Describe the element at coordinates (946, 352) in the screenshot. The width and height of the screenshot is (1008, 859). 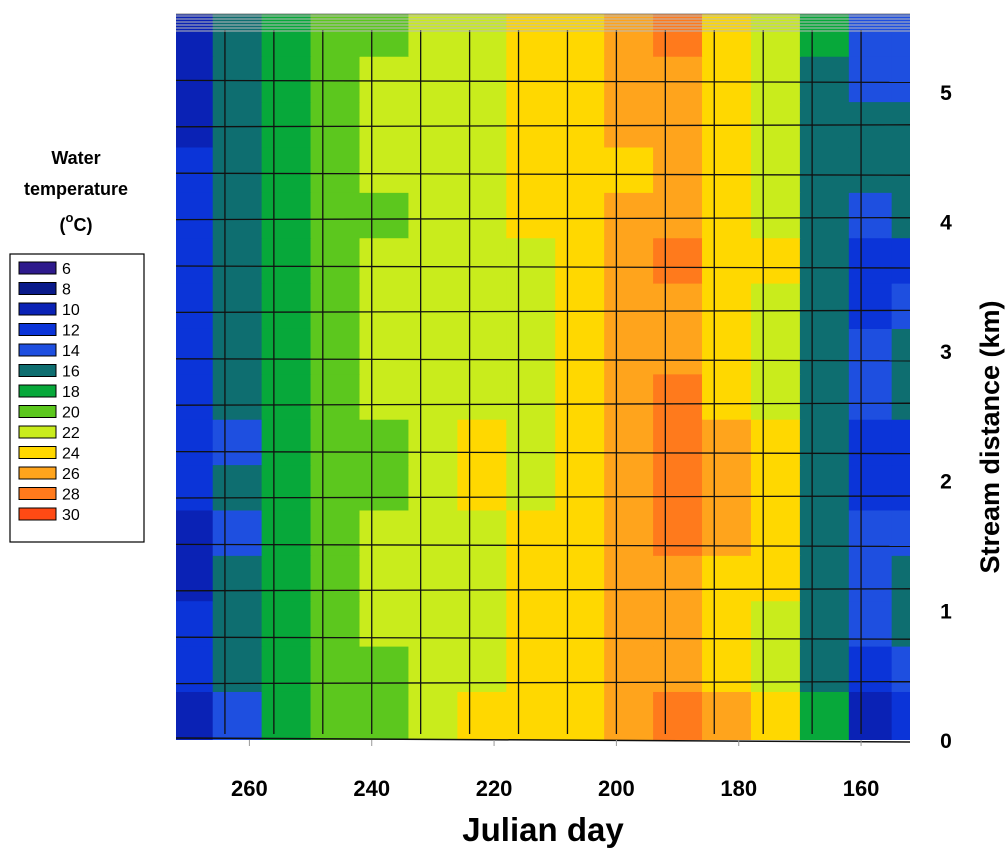
I see `y-tick-label: 3` at that location.